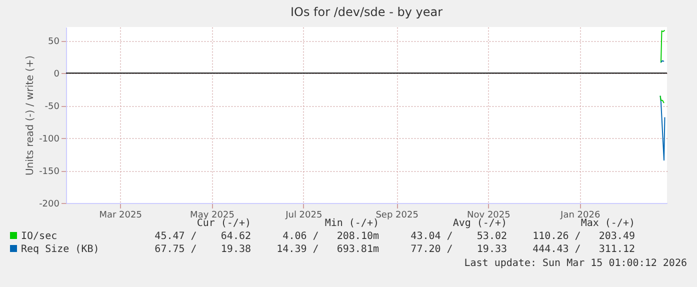  What do you see at coordinates (397, 215) in the screenshot?
I see `x-tick-label: Sep 2025` at bounding box center [397, 215].